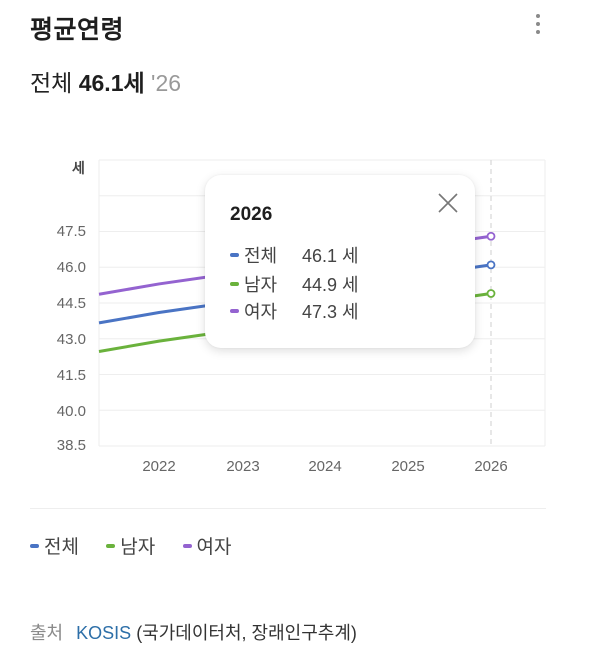  Describe the element at coordinates (71, 375) in the screenshot. I see `y-tick: 41.5` at that location.